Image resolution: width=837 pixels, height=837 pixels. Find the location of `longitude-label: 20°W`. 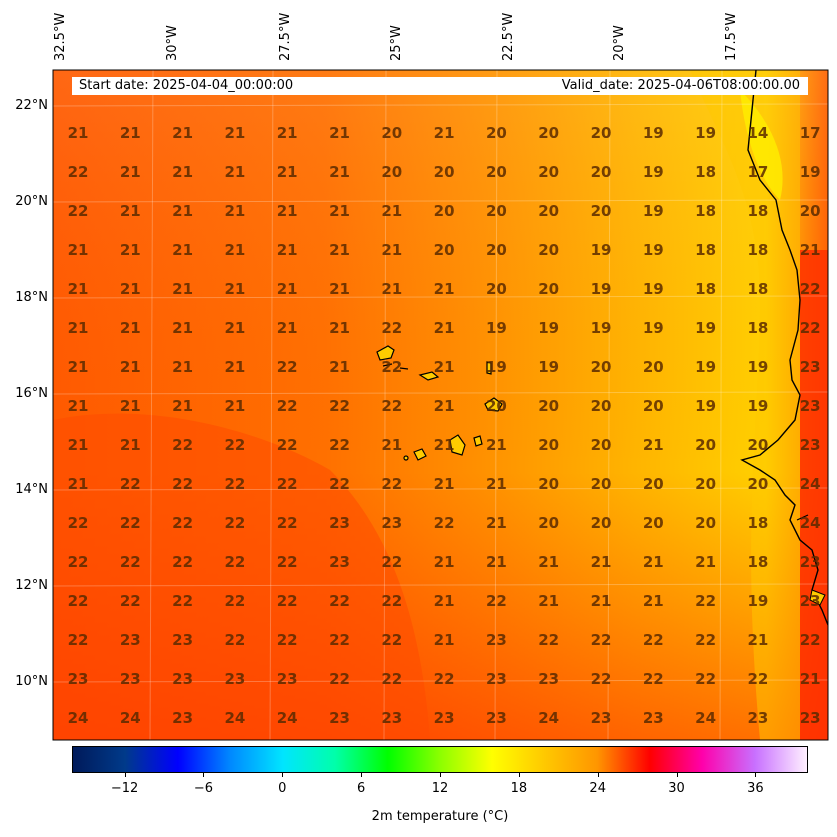

longitude-label: 20°W is located at coordinates (619, 43).